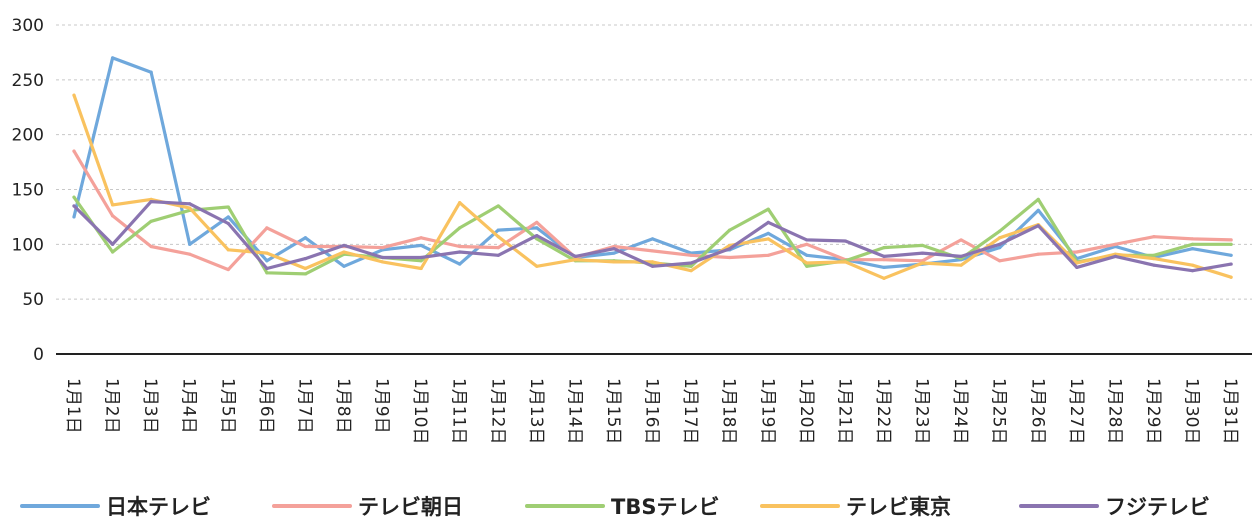  I want to click on y-tick-label: 300, so click(28, 26).